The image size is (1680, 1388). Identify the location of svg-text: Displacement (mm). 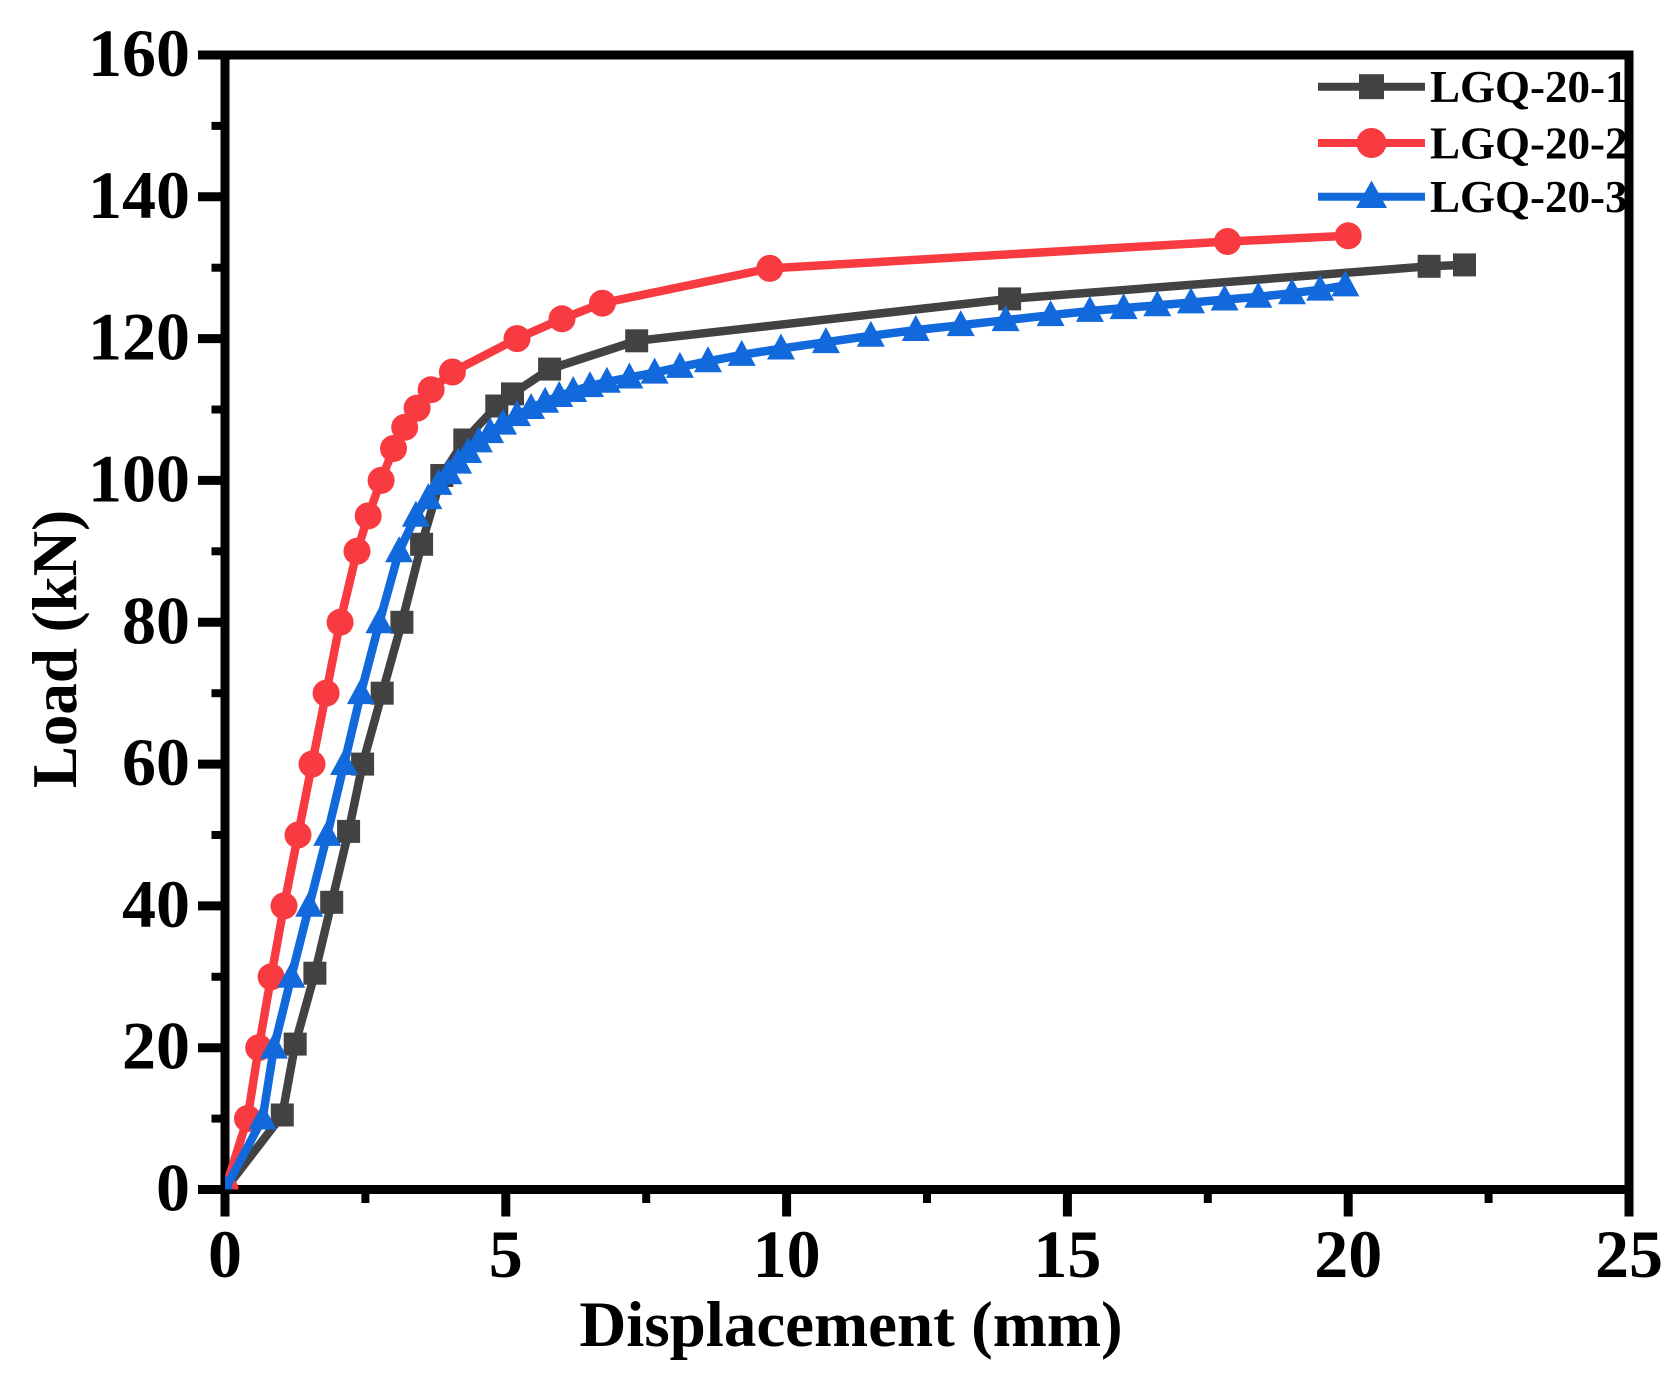
(850, 1325).